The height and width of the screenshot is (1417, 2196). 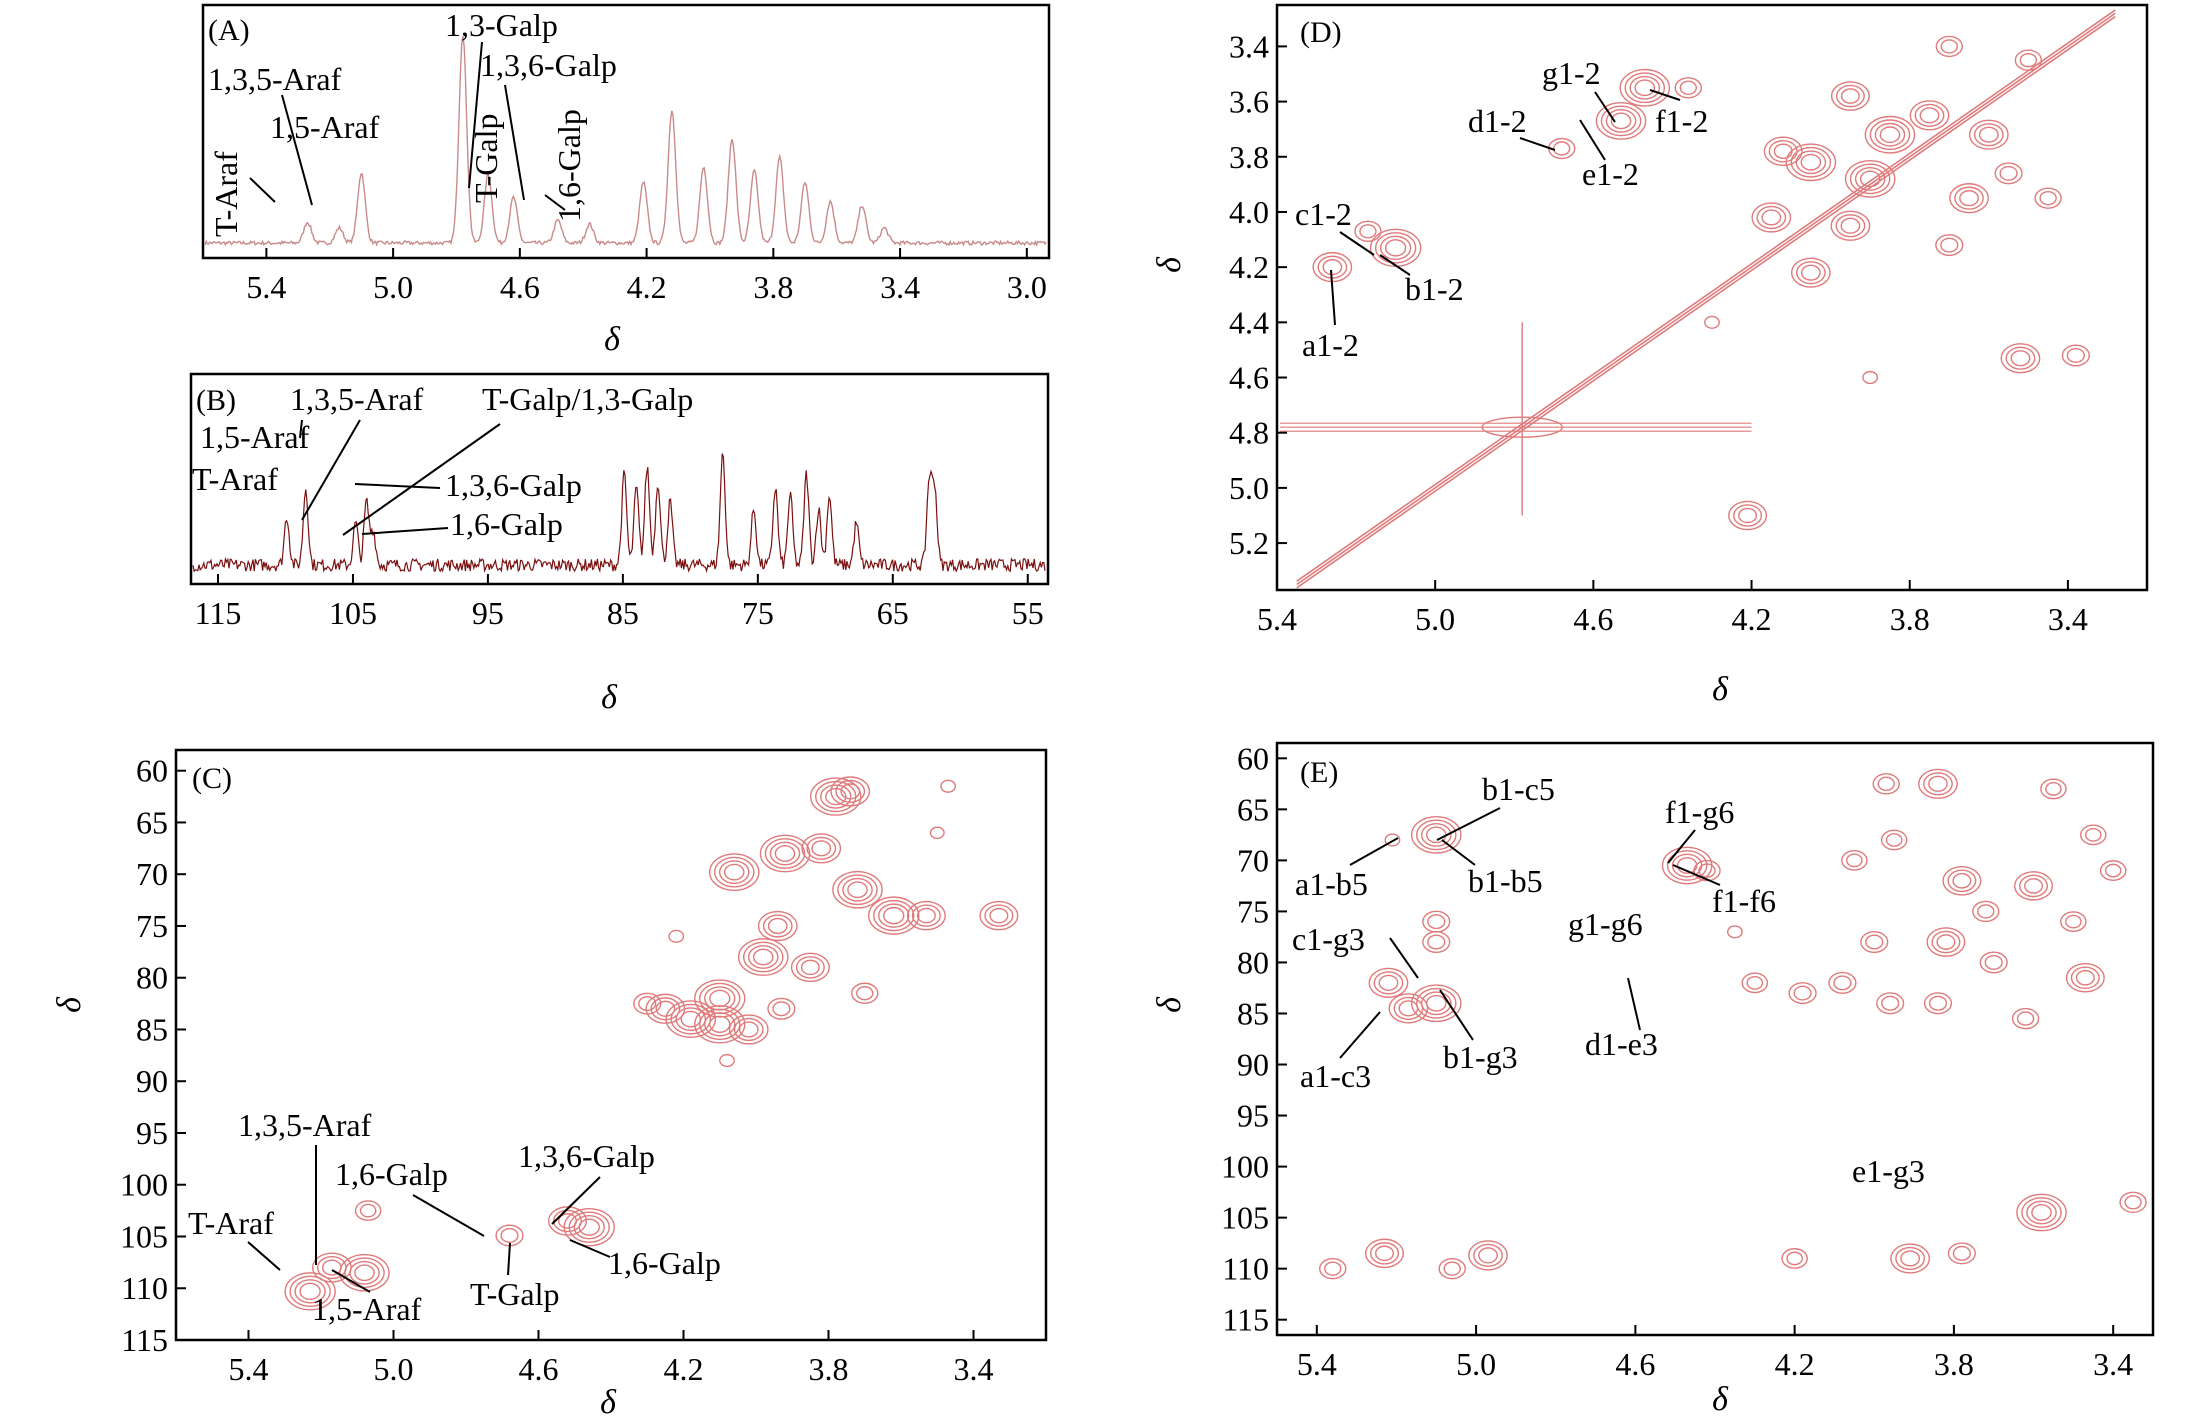 I want to click on panel-c-label: (C), so click(x=212, y=778).